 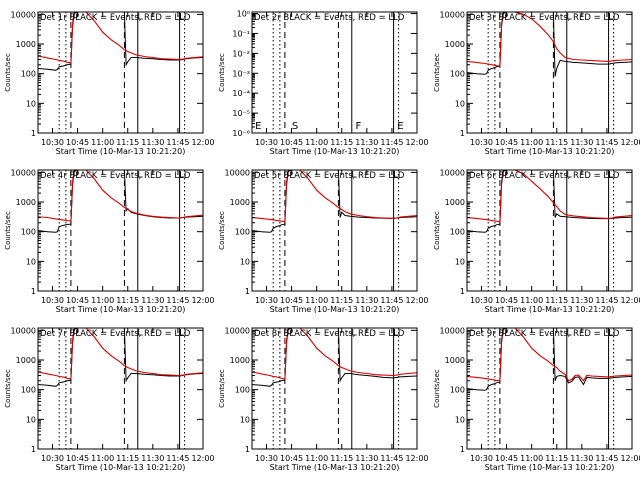 I want to click on y-tick-label: 10⁻¹, so click(x=241, y=33).